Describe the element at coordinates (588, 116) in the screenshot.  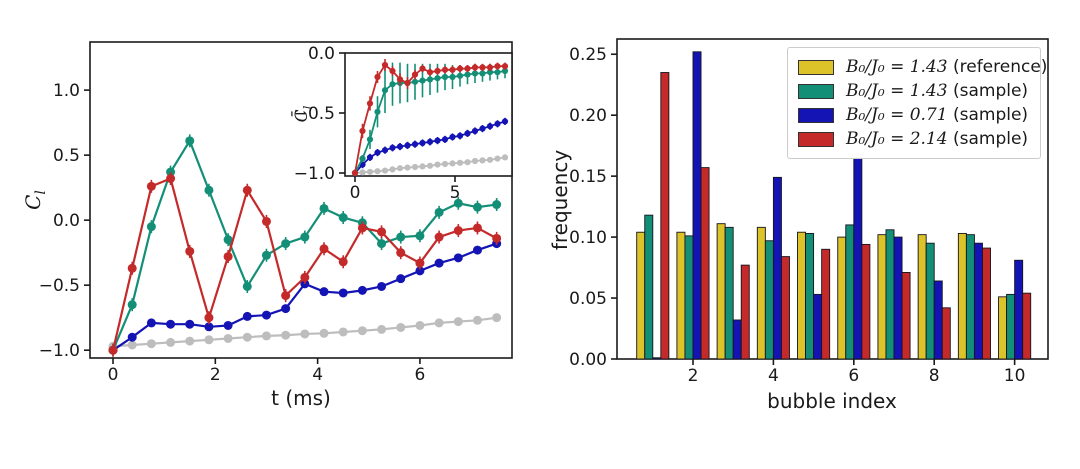
I see `y-tick-label: 0.20` at that location.